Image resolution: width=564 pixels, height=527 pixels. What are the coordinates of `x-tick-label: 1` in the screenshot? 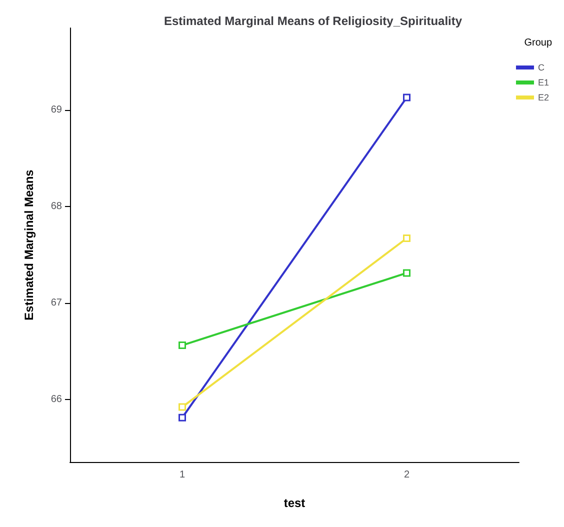 It's located at (182, 475).